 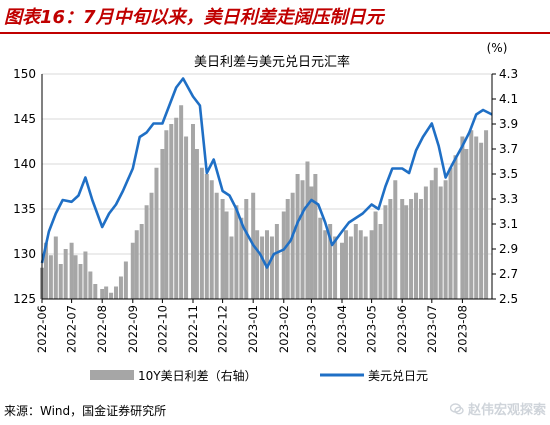 What do you see at coordinates (462, 329) in the screenshot?
I see `x-tick-label: 2023-08` at bounding box center [462, 329].